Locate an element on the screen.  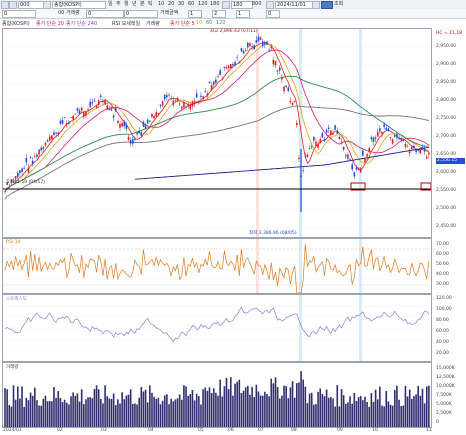
num-120: 120 is located at coordinates (203, 4).